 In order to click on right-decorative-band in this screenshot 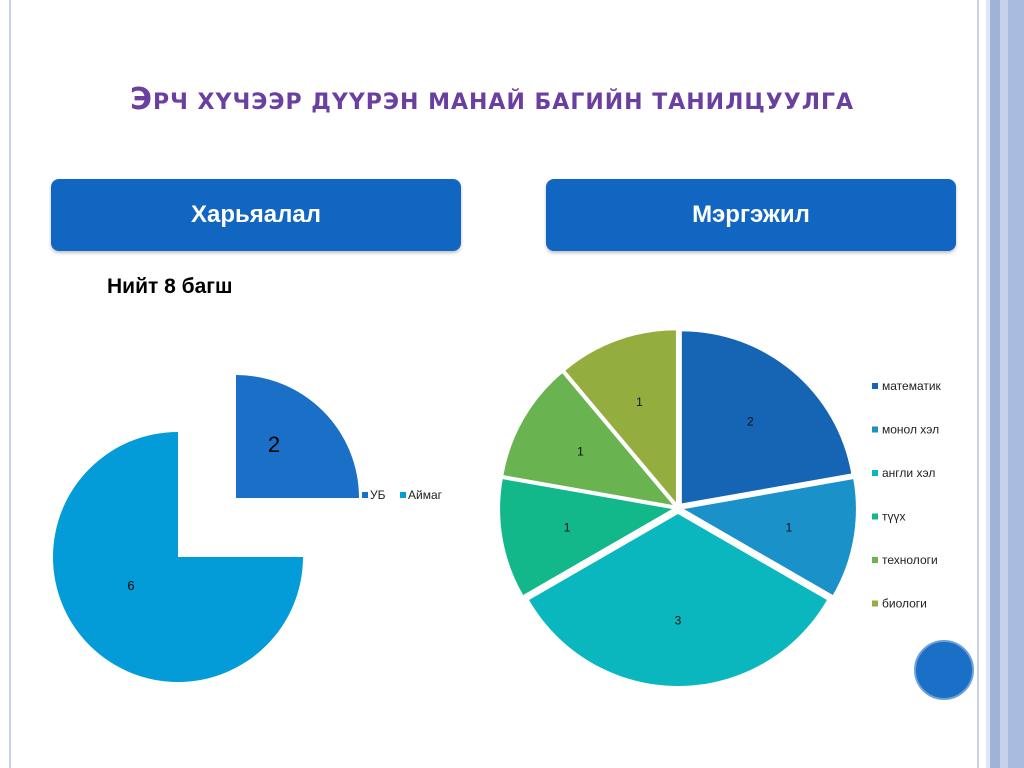, I will do `click(1005, 384)`.